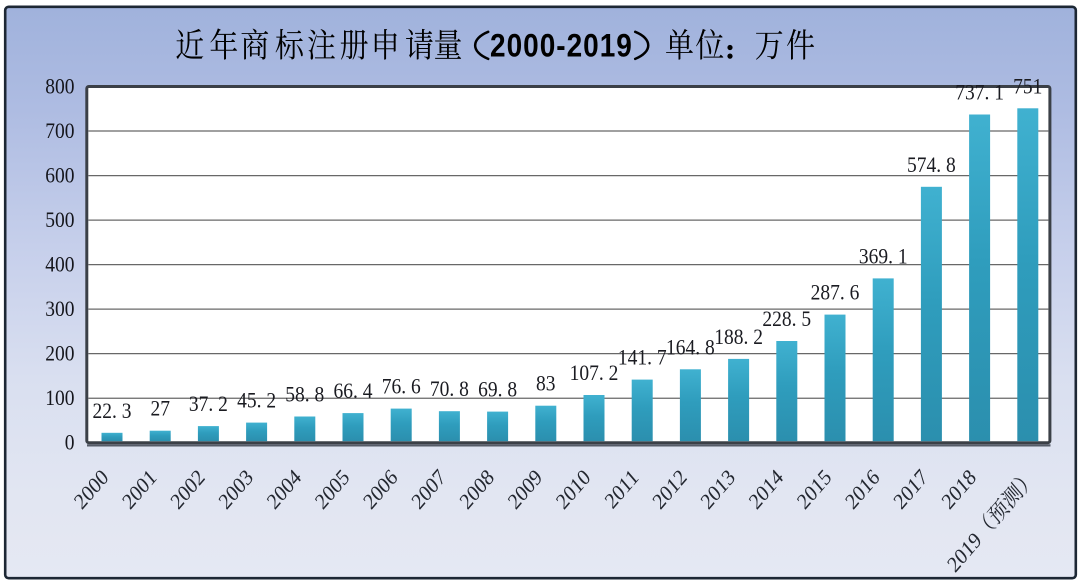 The image size is (1080, 583). What do you see at coordinates (70, 442) in the screenshot?
I see `svg-text: 0` at bounding box center [70, 442].